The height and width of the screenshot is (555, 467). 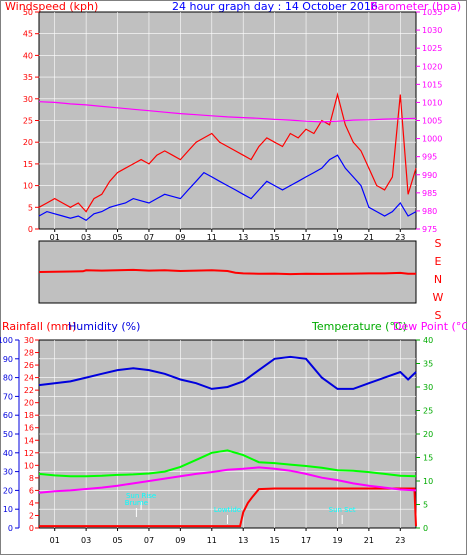 I want to click on humidity-tick-label: 50, so click(x=8, y=434).